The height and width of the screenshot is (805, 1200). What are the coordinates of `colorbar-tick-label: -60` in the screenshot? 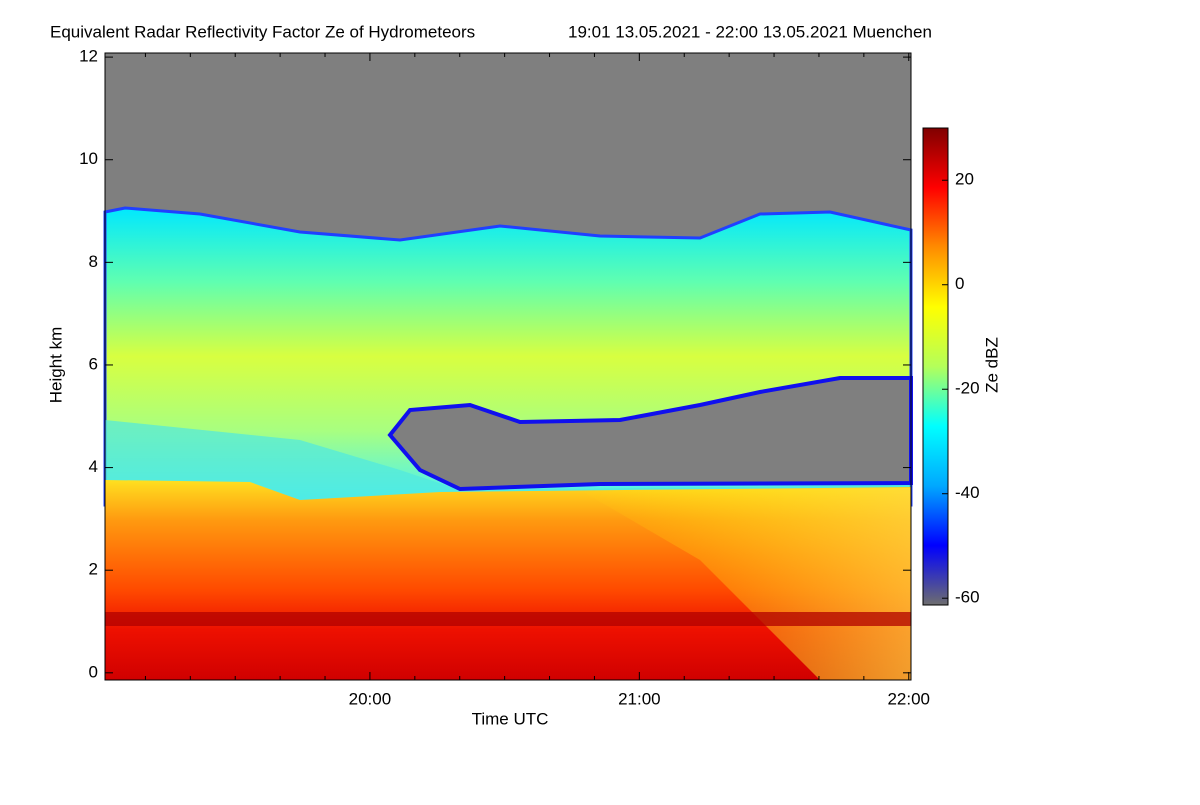 It's located at (967, 597).